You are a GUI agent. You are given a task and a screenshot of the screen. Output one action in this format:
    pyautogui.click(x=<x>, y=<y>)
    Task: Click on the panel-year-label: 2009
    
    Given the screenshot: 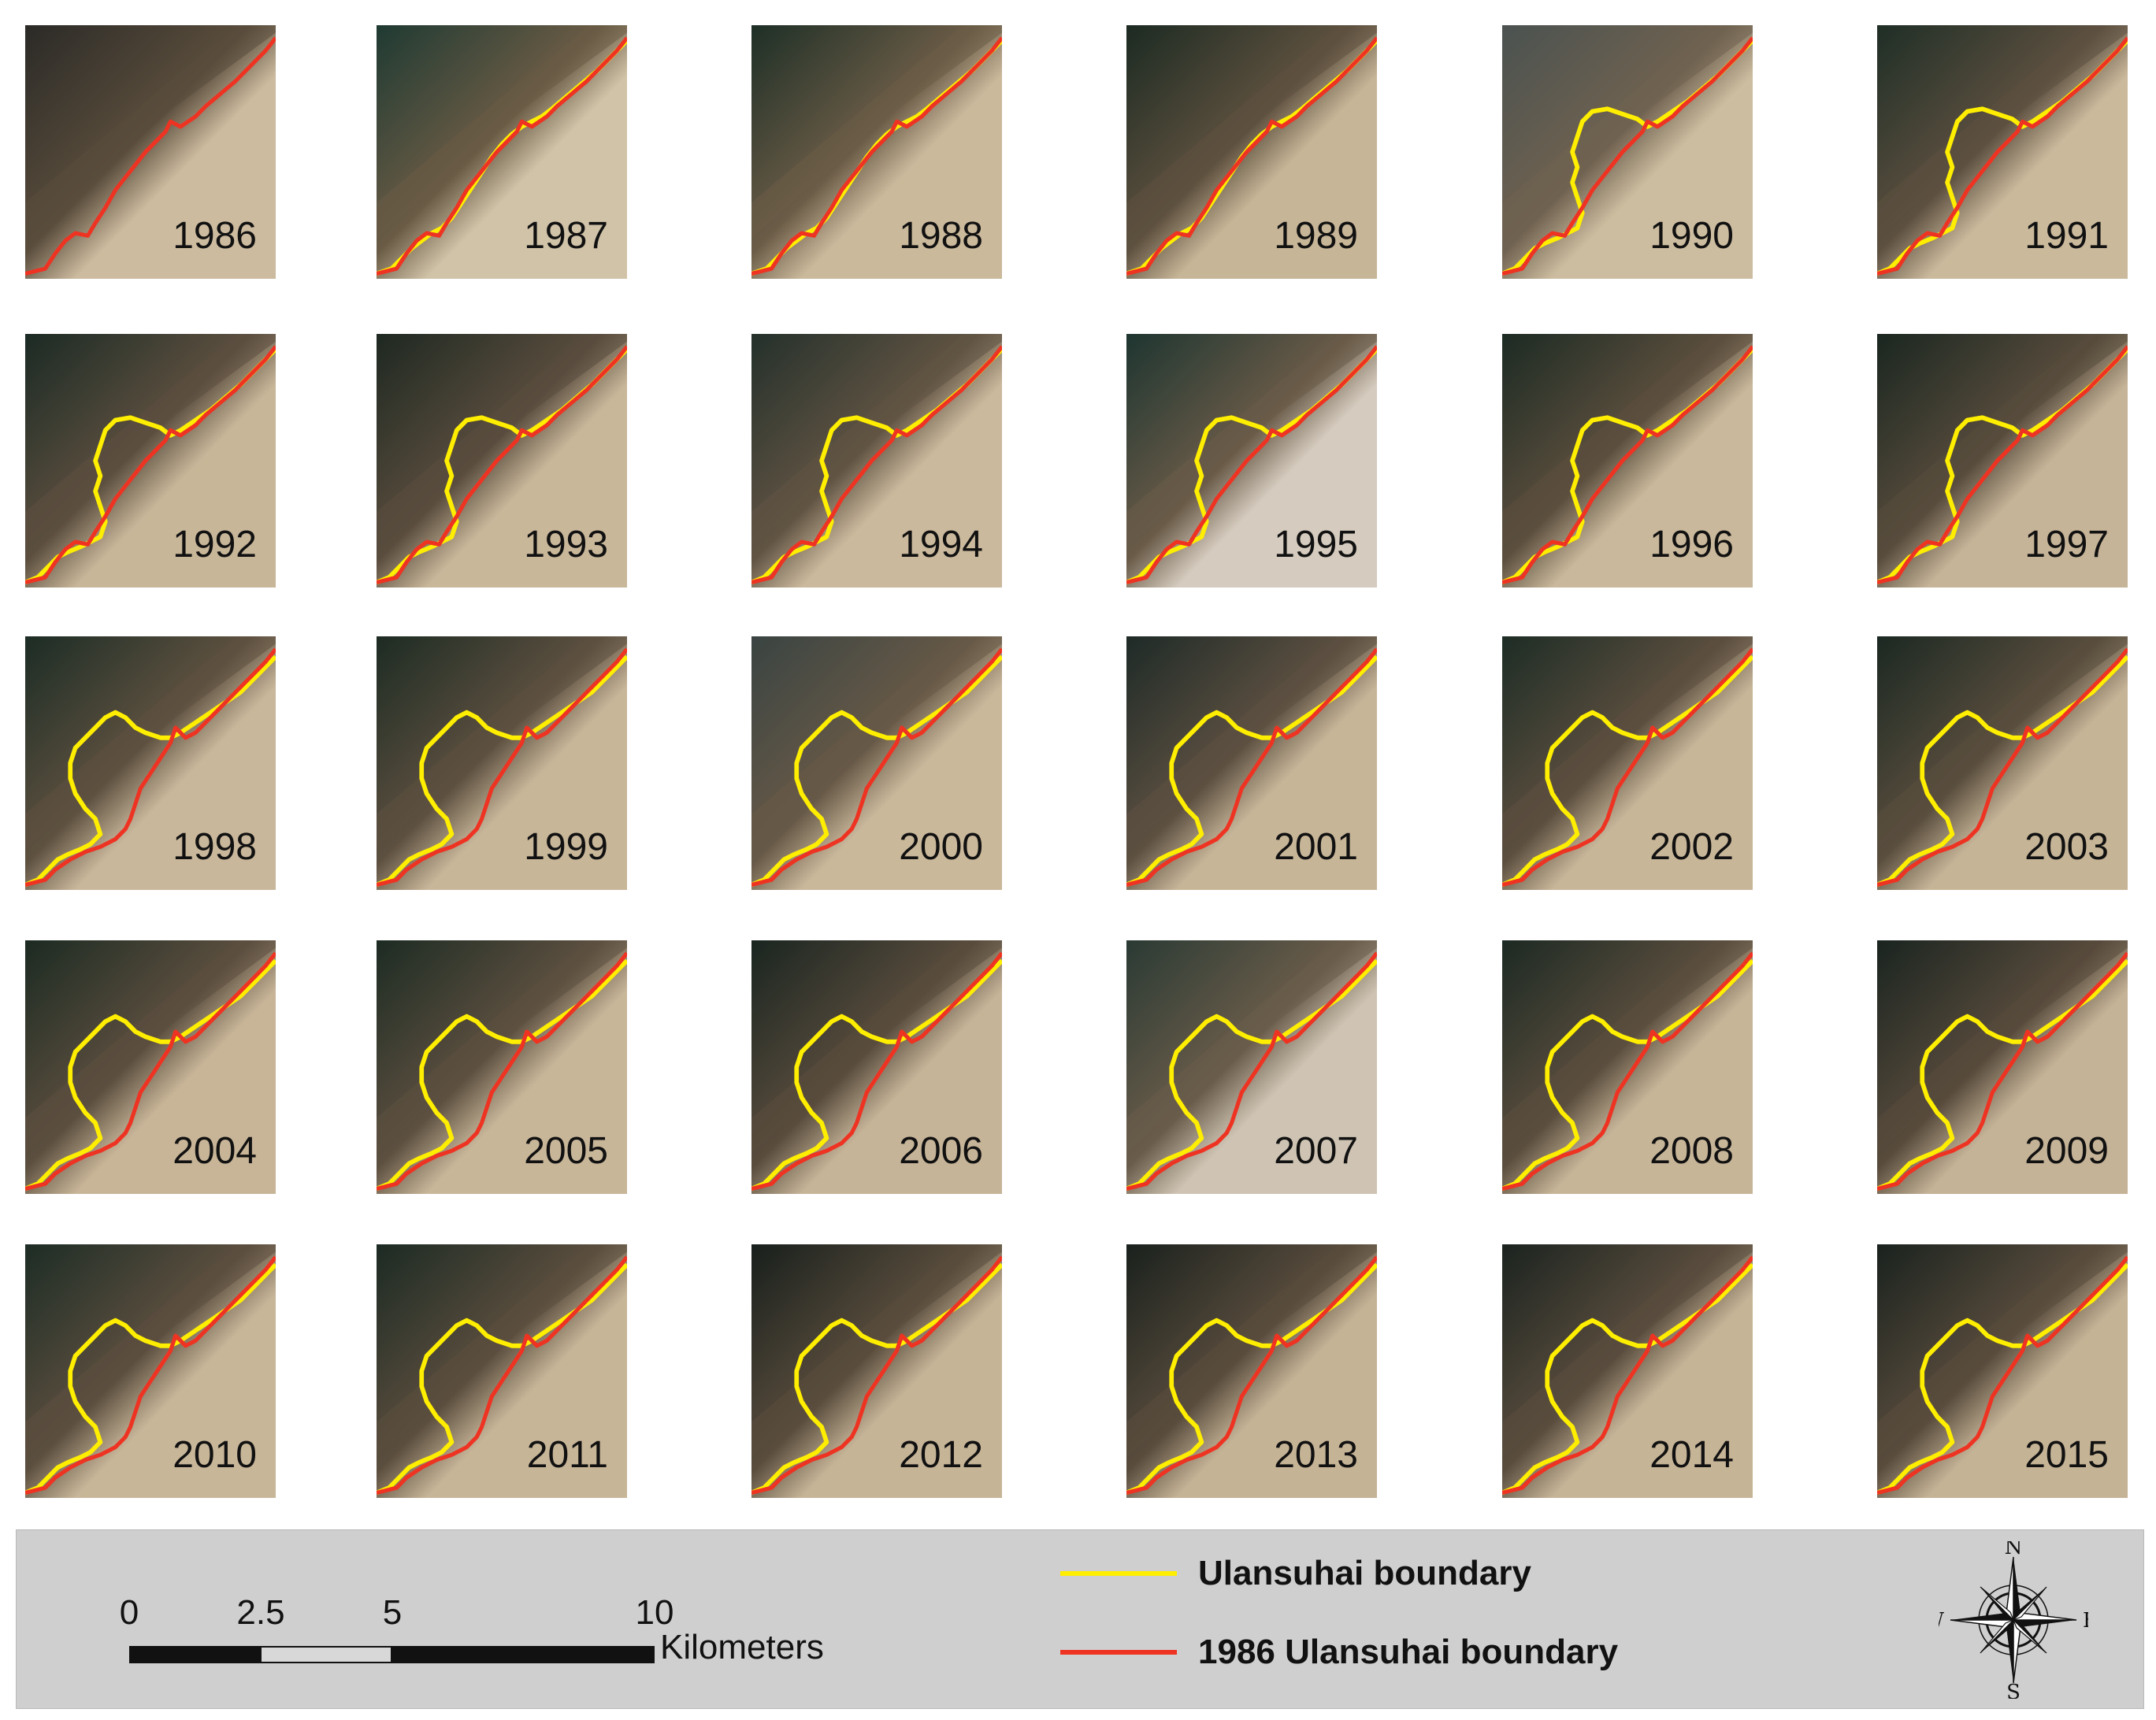 What is the action you would take?
    pyautogui.click(x=2066, y=1151)
    